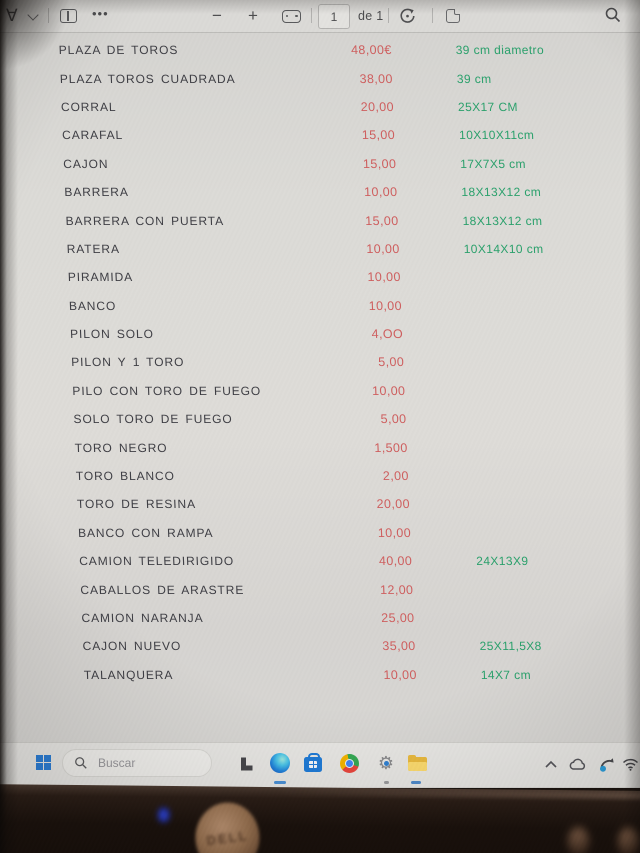 This screenshot has width=640, height=853. I want to click on phone-link-icon, so click(607, 764).